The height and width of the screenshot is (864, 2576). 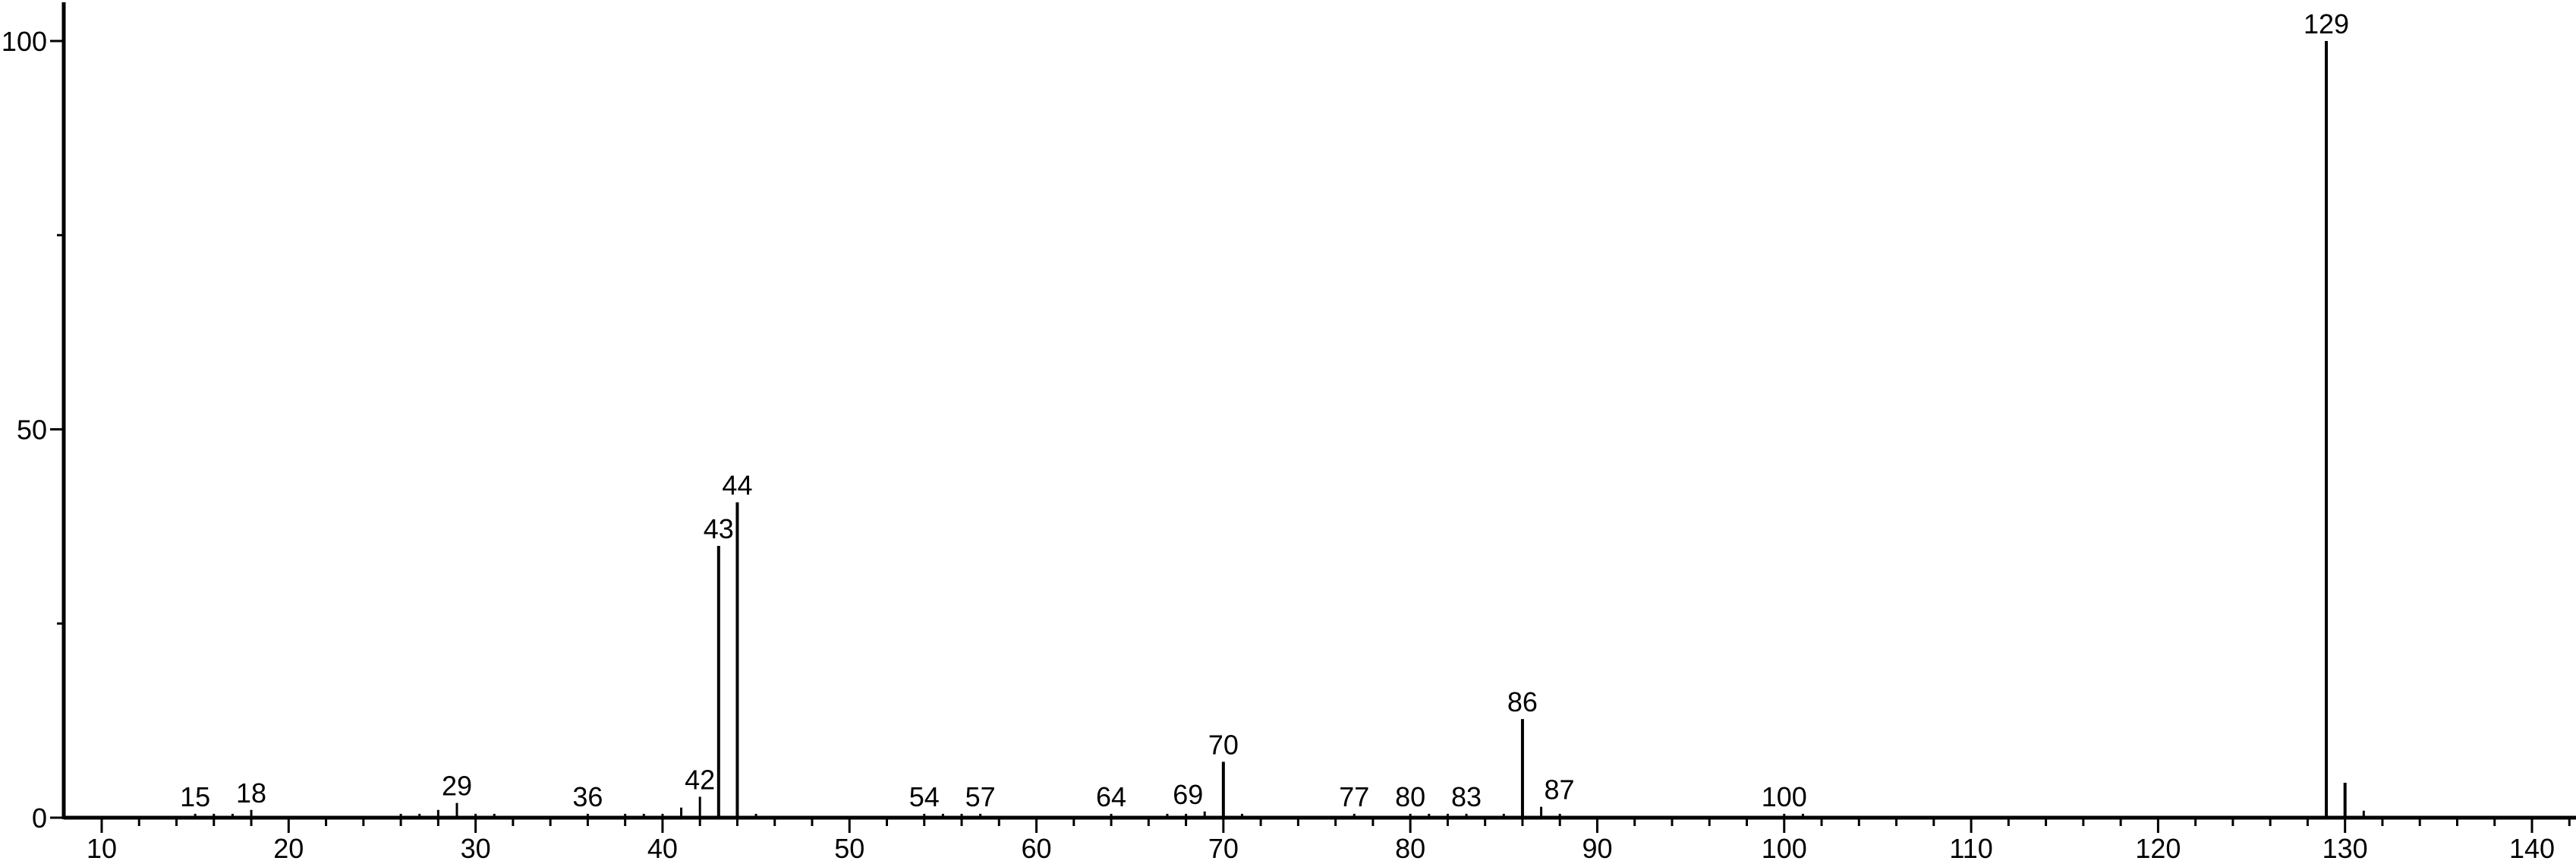 What do you see at coordinates (1111, 796) in the screenshot?
I see `peak-label: 64` at bounding box center [1111, 796].